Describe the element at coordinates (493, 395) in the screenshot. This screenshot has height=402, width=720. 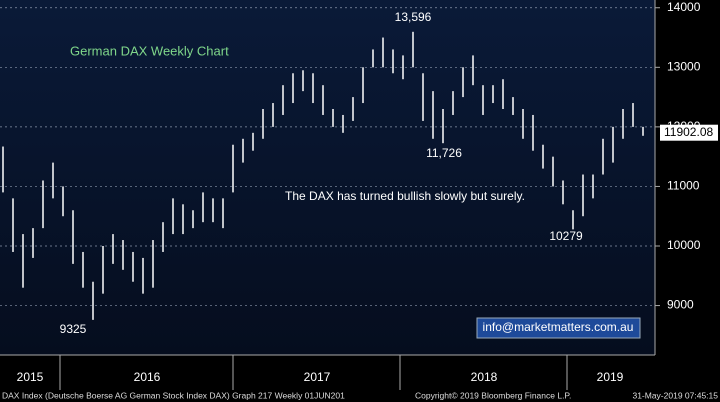
I see `footer-text: Copyright© 2019 Bloomberg Finance L.P.` at that location.